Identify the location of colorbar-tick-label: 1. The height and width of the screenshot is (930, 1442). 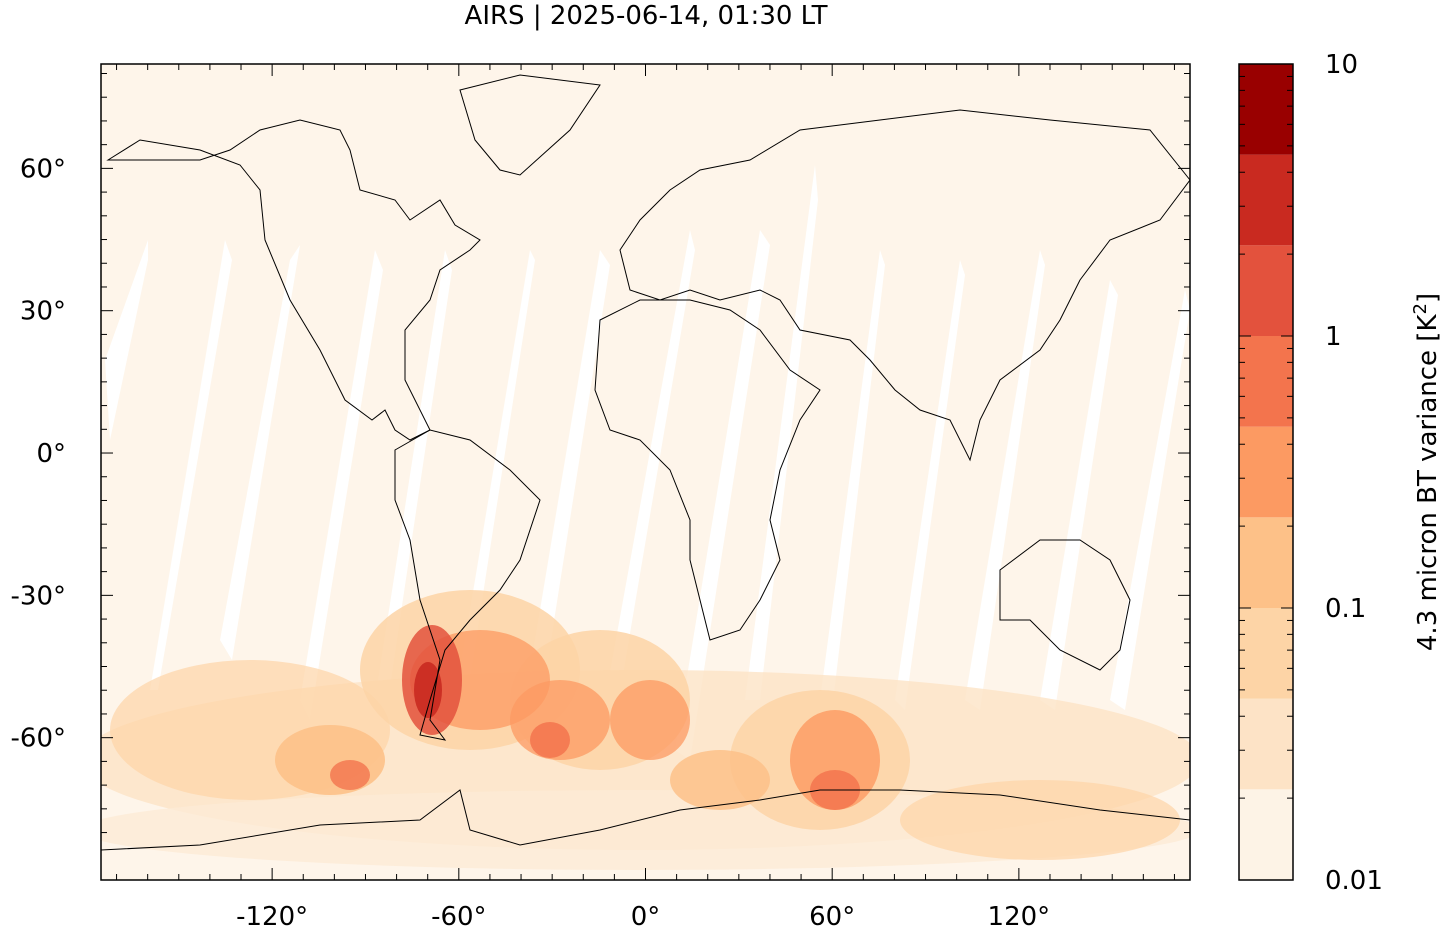
(1333, 337).